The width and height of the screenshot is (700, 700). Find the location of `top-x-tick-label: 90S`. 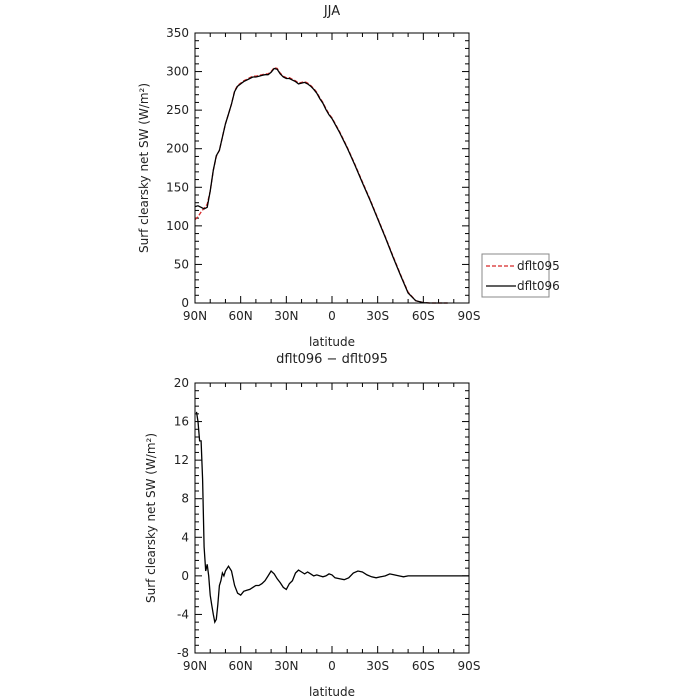

top-x-tick-label: 90S is located at coordinates (469, 316).